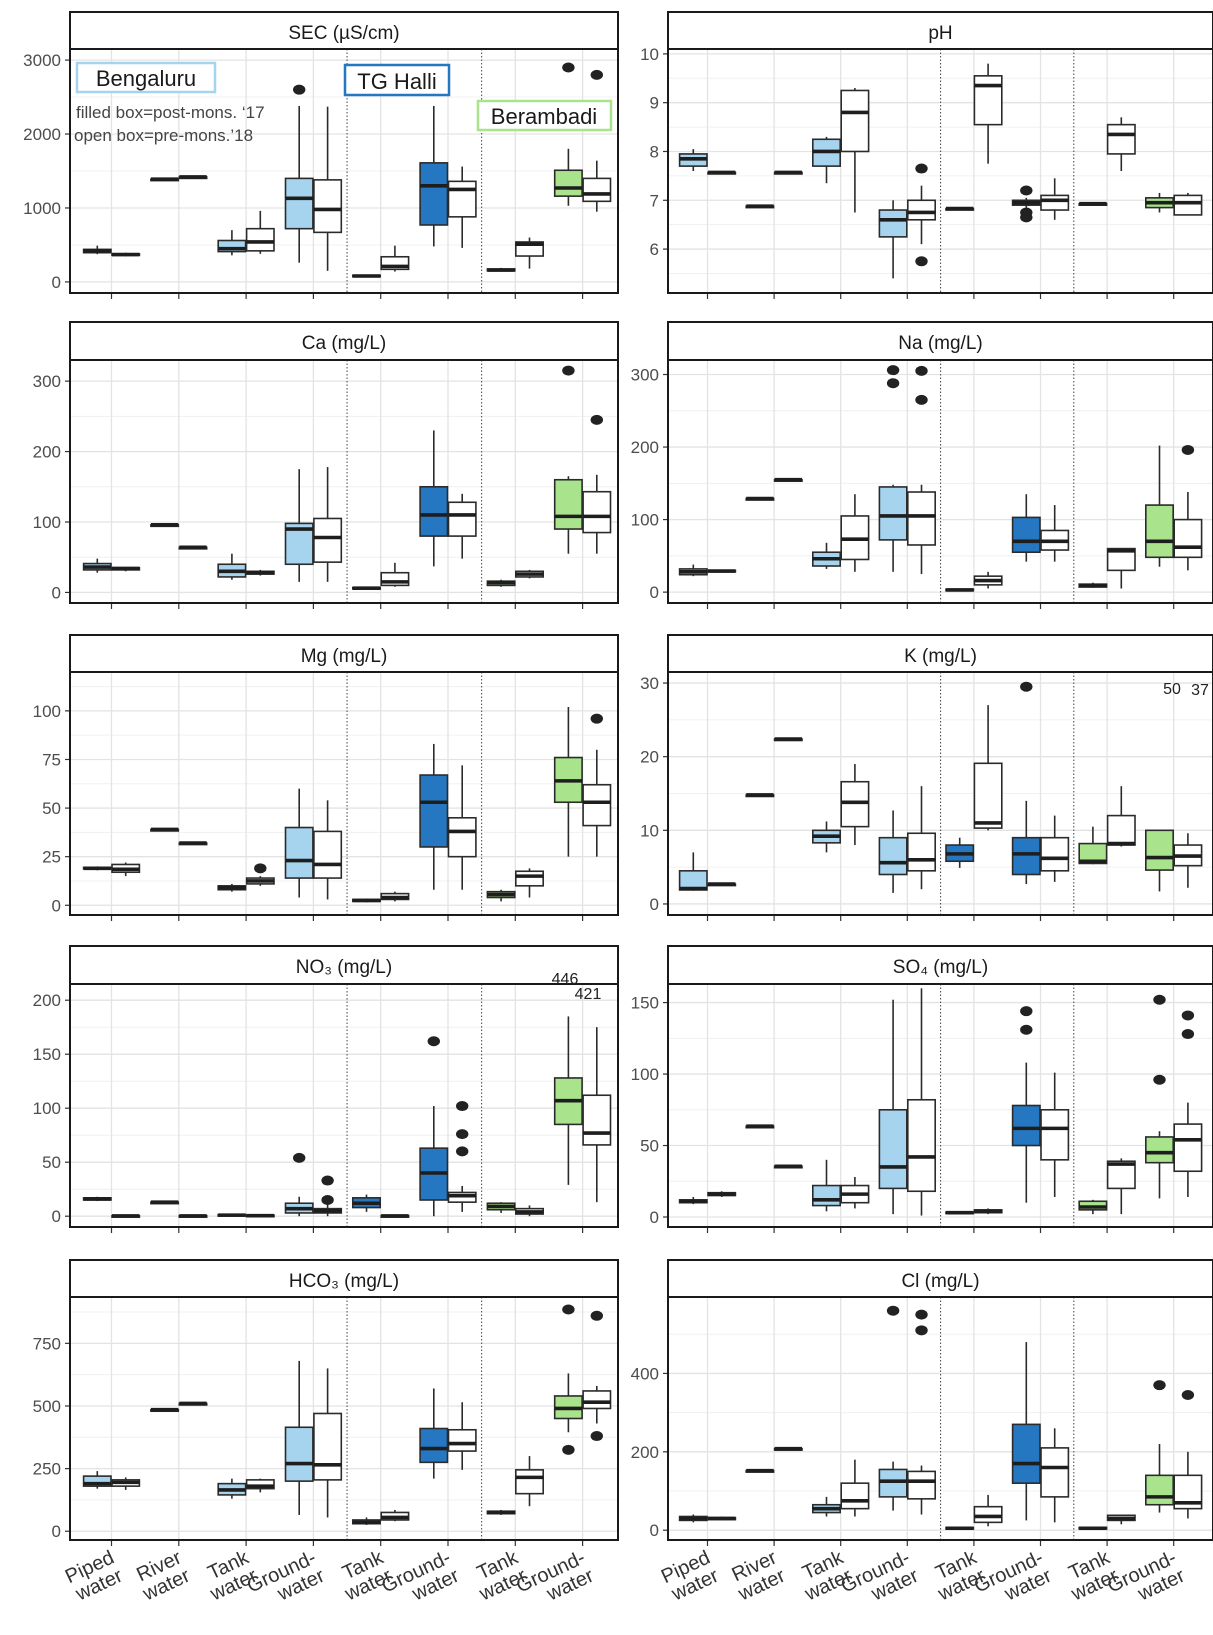 The image size is (1213, 1635). What do you see at coordinates (321, 155) in the screenshot?
I see `panel-0: 0 1000 2000 3000 SEC (µS/cm)` at bounding box center [321, 155].